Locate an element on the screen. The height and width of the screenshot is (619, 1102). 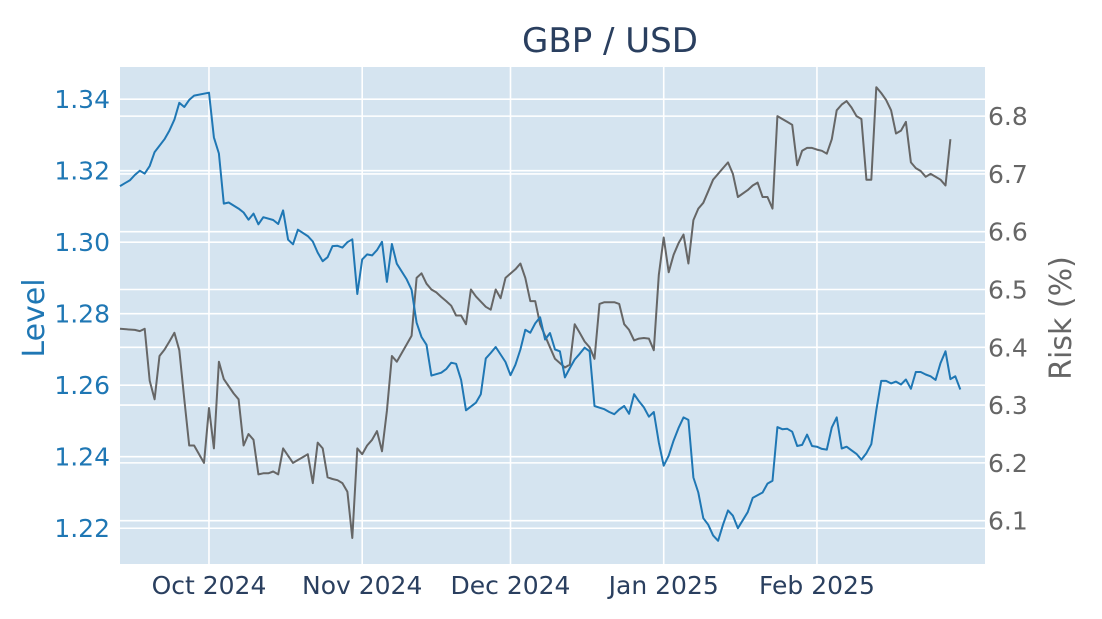
y-tick-label-right: 6.7 is located at coordinates (1008, 174).